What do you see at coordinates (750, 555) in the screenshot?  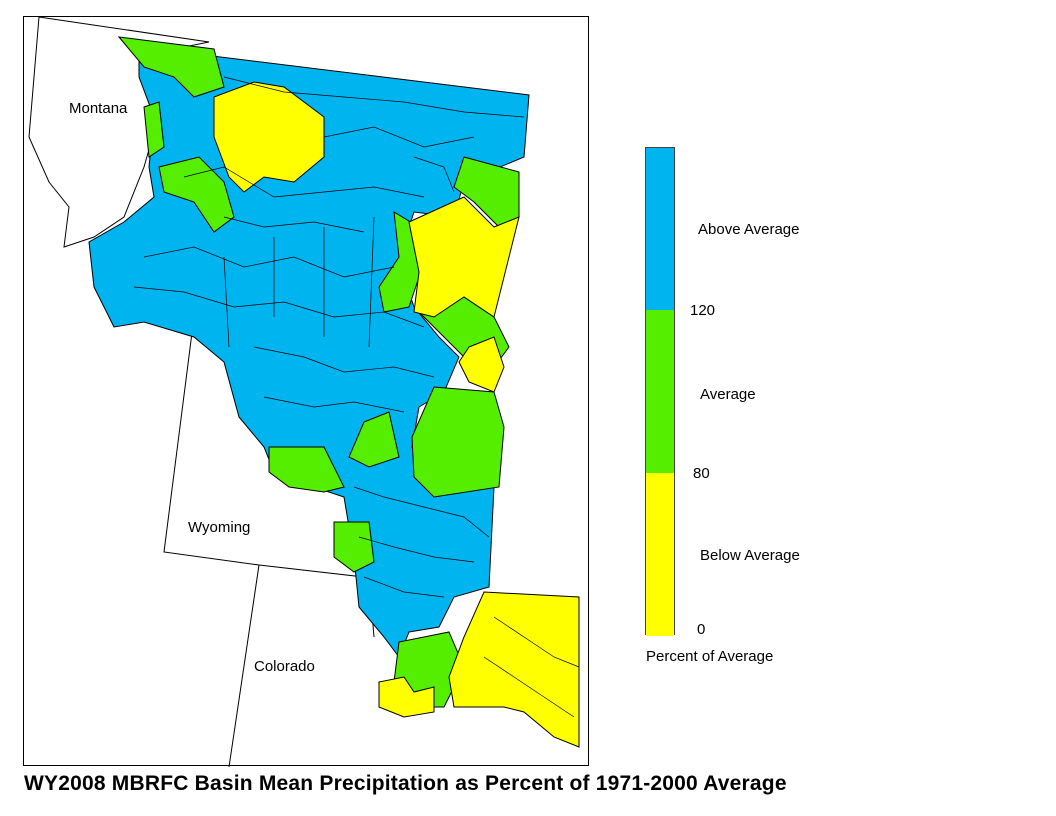 I see `legend-label-below-average: Below Average` at bounding box center [750, 555].